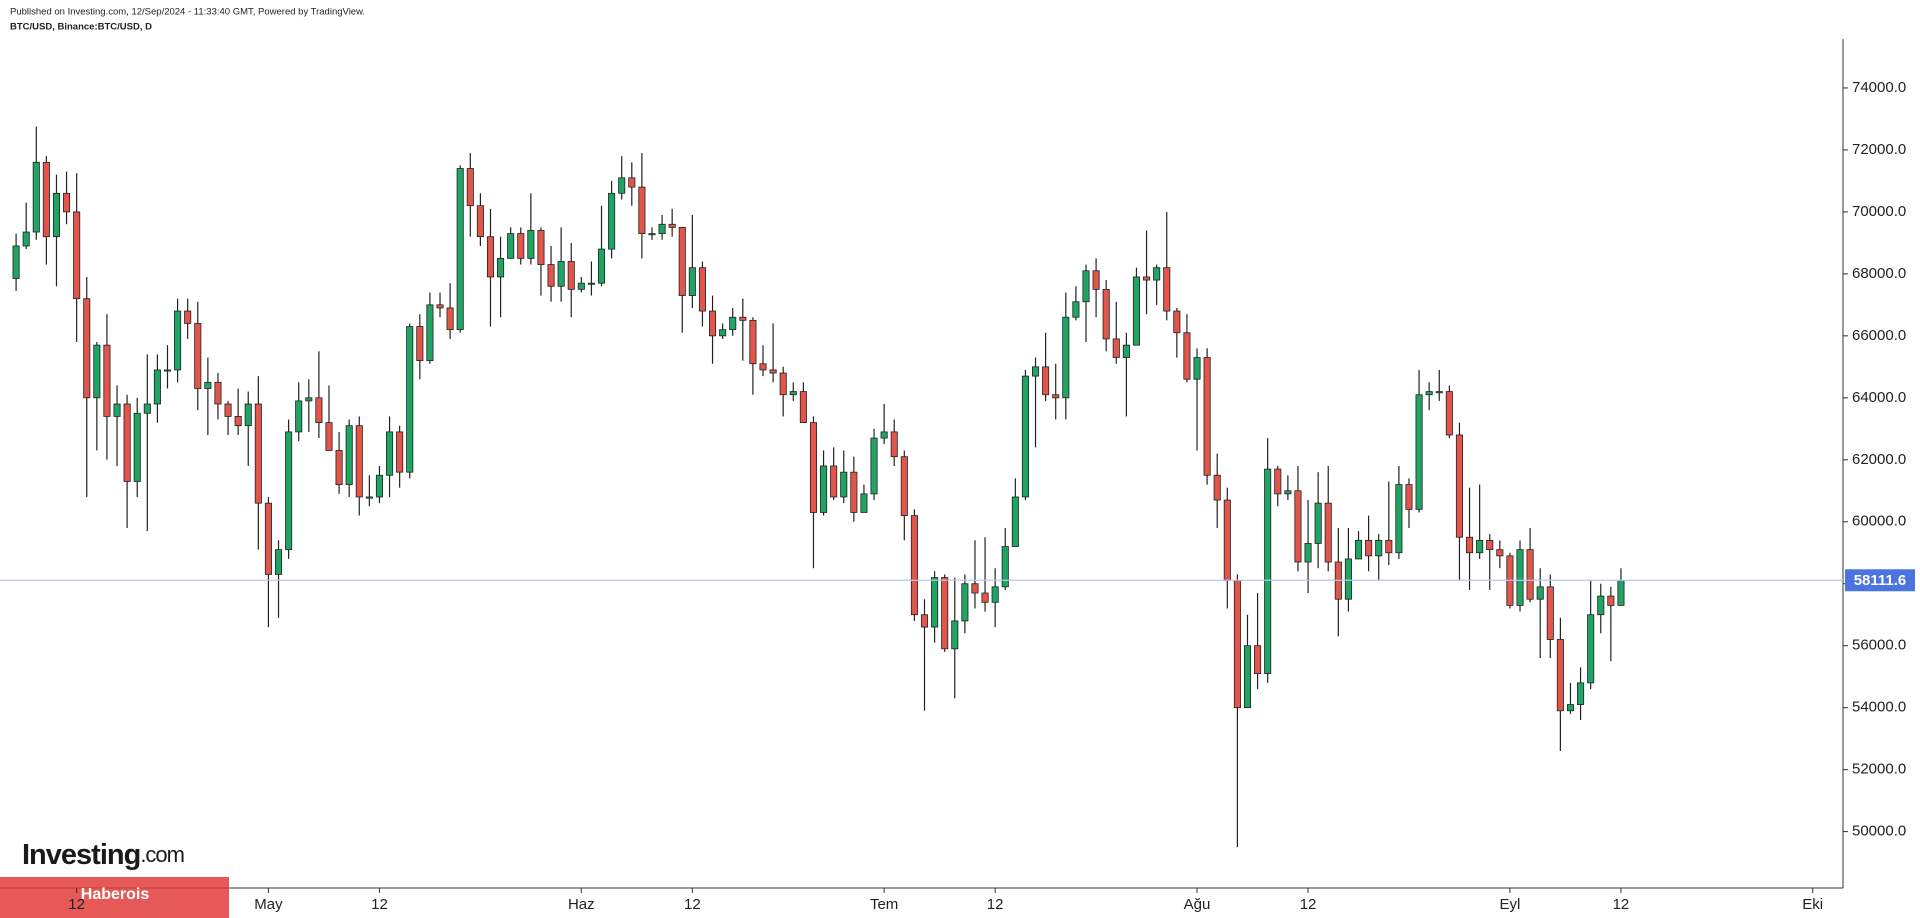 The image size is (1920, 918). Describe the element at coordinates (1879, 645) in the screenshot. I see `y-tick-label: 56000.0` at that location.